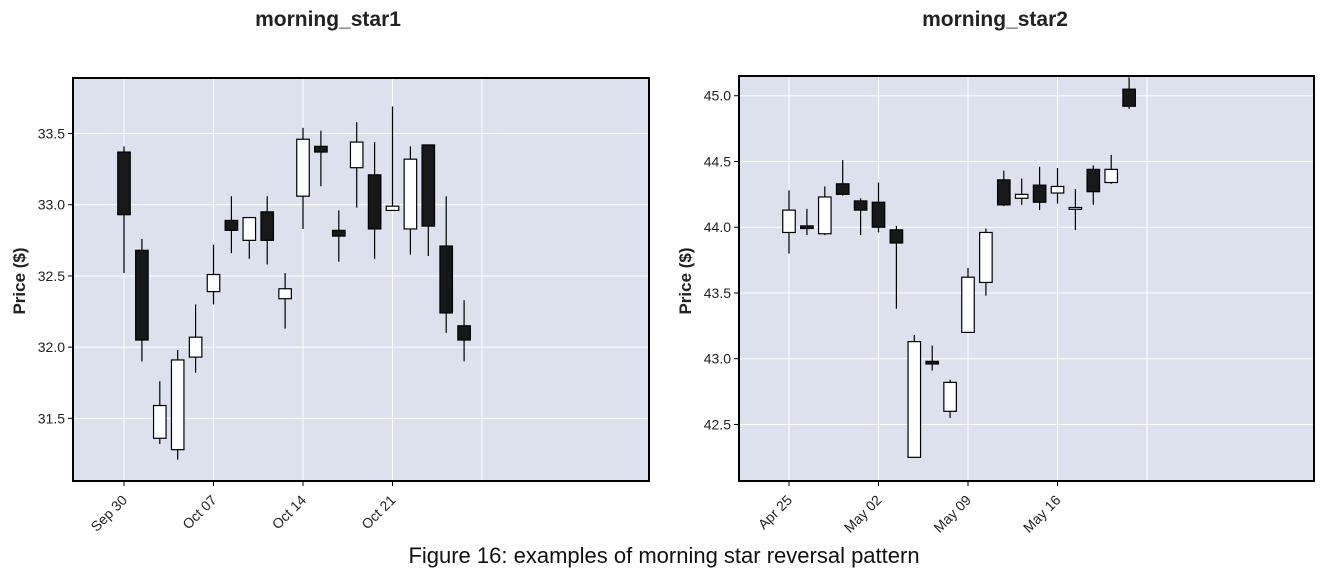  What do you see at coordinates (51, 134) in the screenshot?
I see `y-tick-label: 33.5` at bounding box center [51, 134].